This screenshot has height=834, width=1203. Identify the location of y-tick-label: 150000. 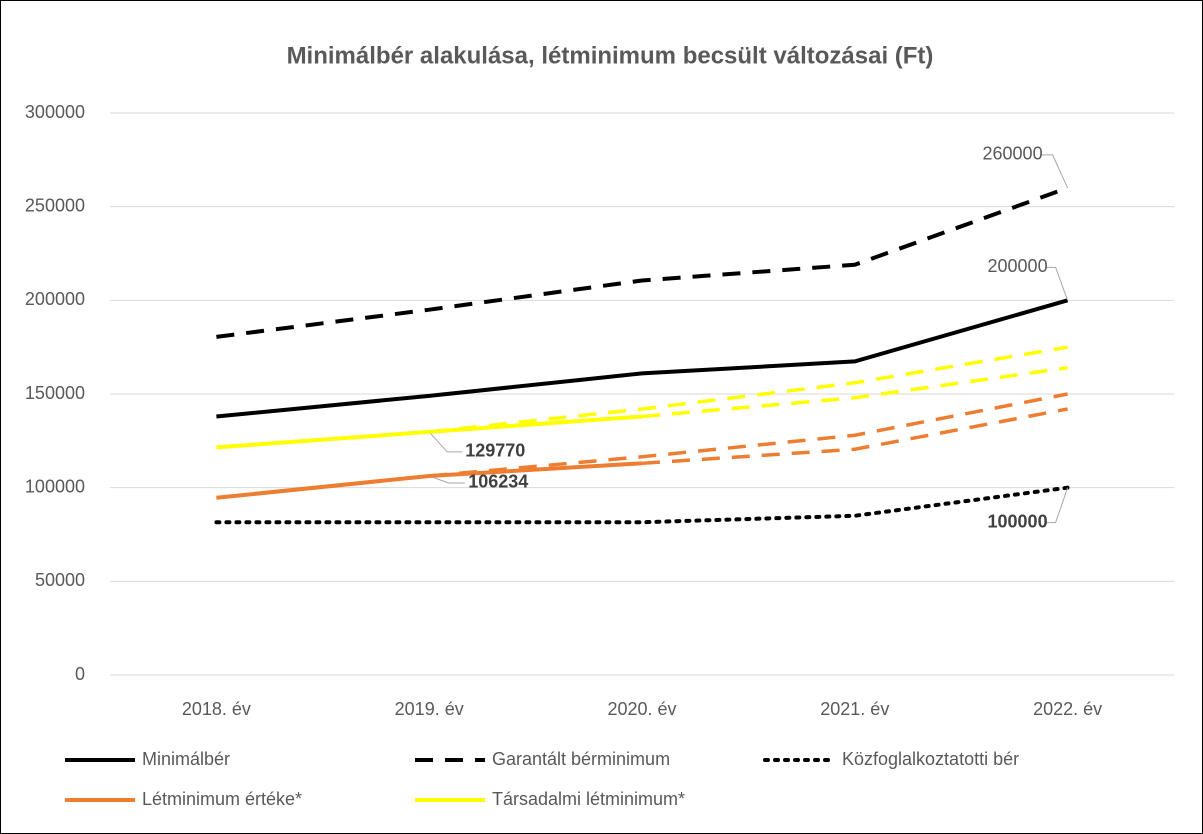
(55, 393).